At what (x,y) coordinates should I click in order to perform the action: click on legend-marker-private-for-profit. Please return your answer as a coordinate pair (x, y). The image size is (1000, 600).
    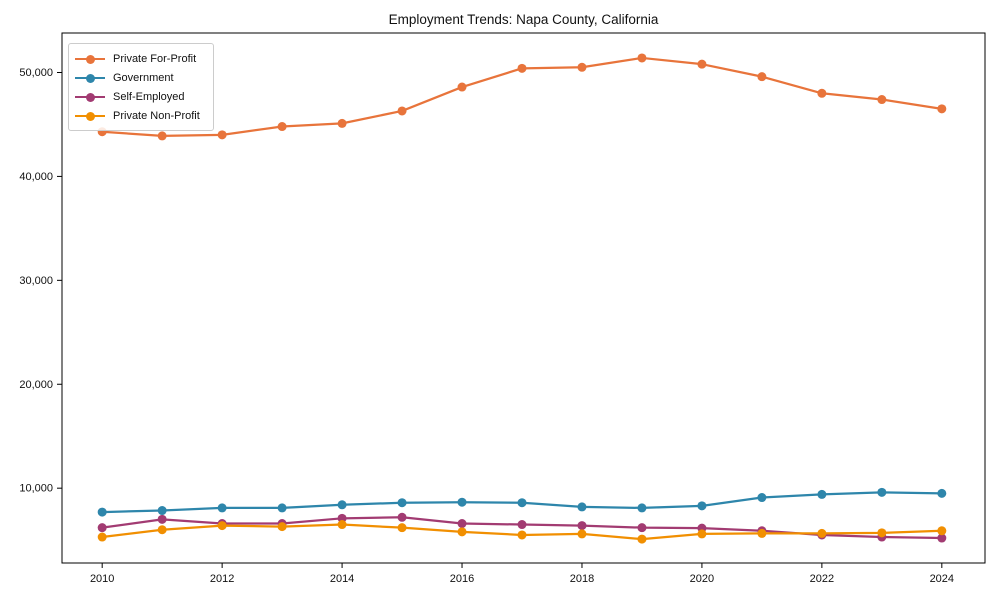
    Looking at the image, I should click on (90, 59).